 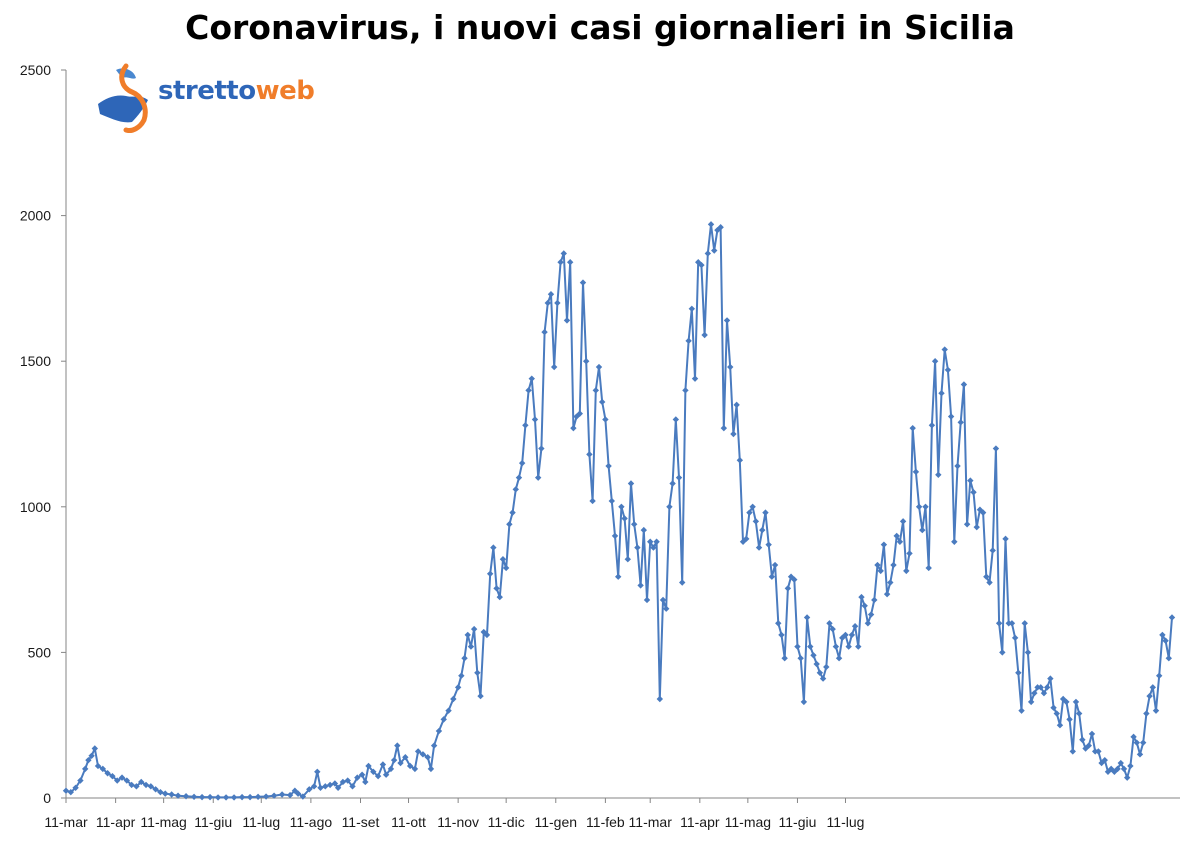 What do you see at coordinates (555, 822) in the screenshot?
I see `x-tick-label: 11-gen` at bounding box center [555, 822].